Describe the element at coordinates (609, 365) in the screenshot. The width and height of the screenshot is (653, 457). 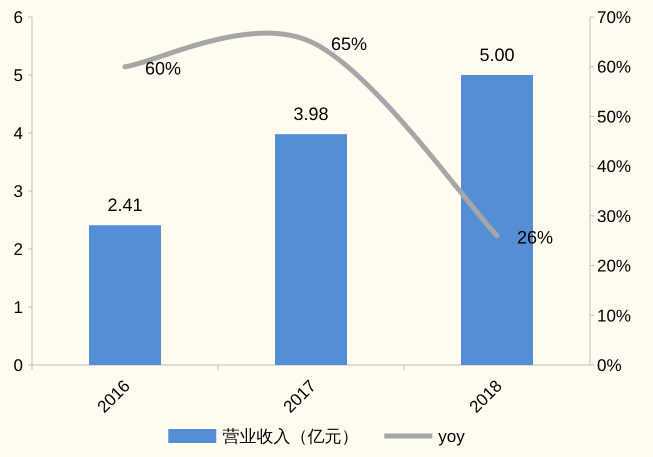
I see `y2-tick-label: 0%` at that location.